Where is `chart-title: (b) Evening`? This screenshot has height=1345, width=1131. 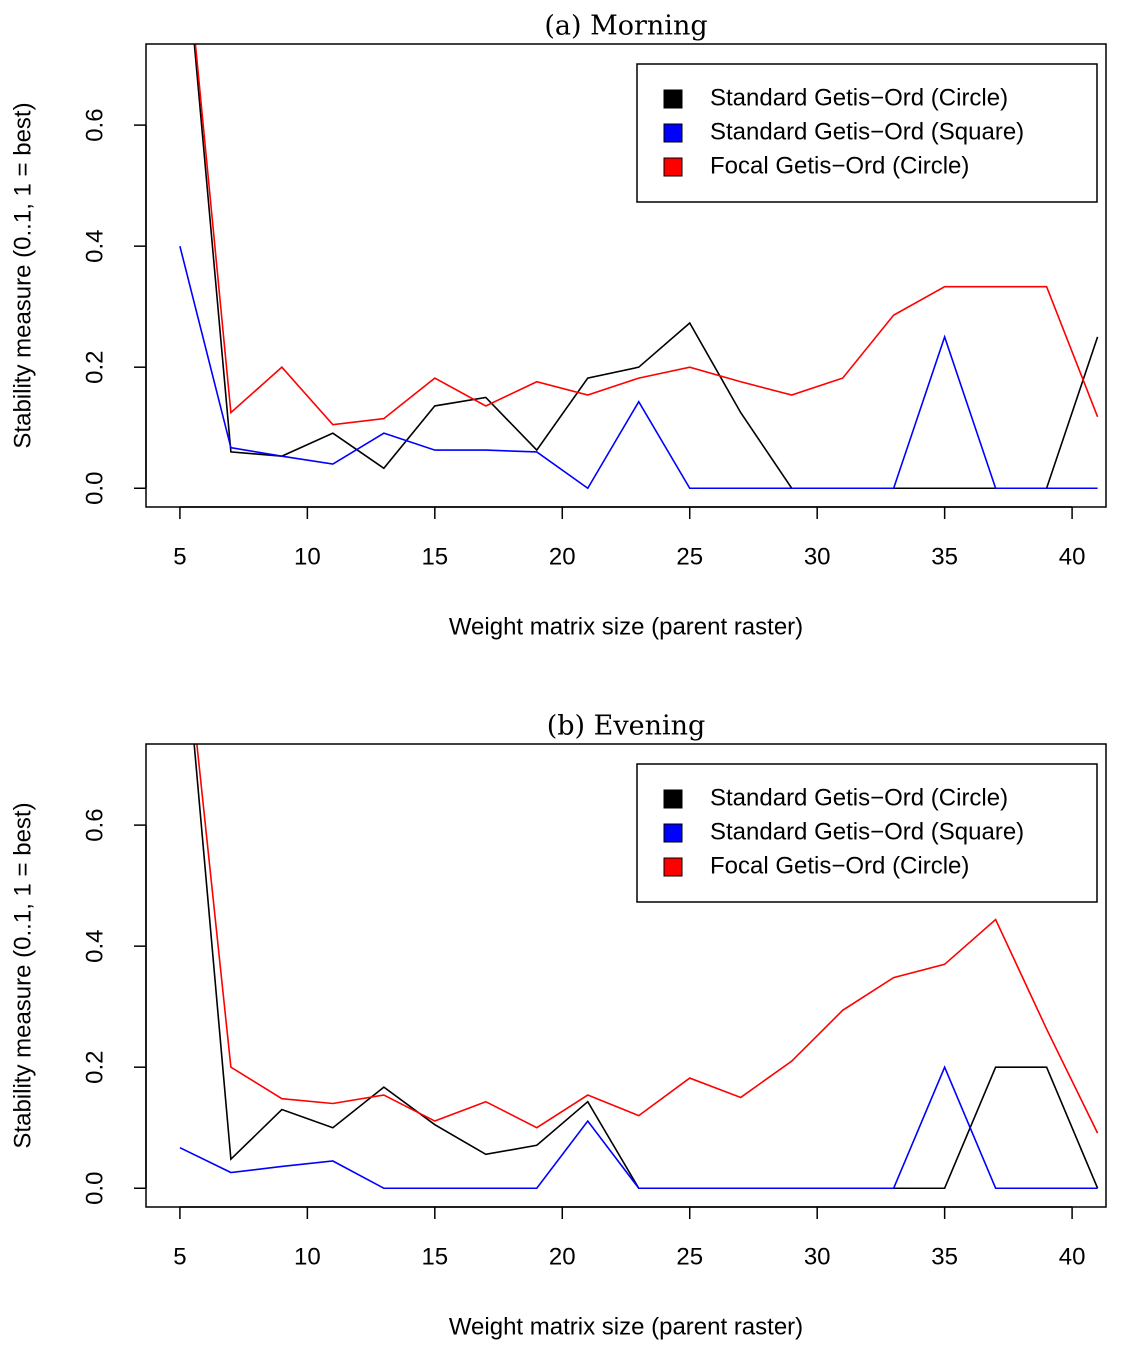
chart-title: (b) Evening is located at coordinates (626, 726).